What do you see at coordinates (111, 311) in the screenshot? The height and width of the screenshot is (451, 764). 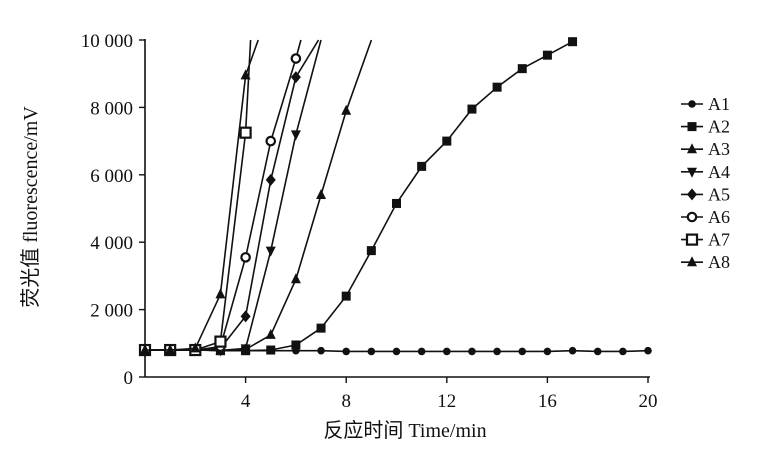 I see `y-tick-label: 2 000` at bounding box center [111, 311].